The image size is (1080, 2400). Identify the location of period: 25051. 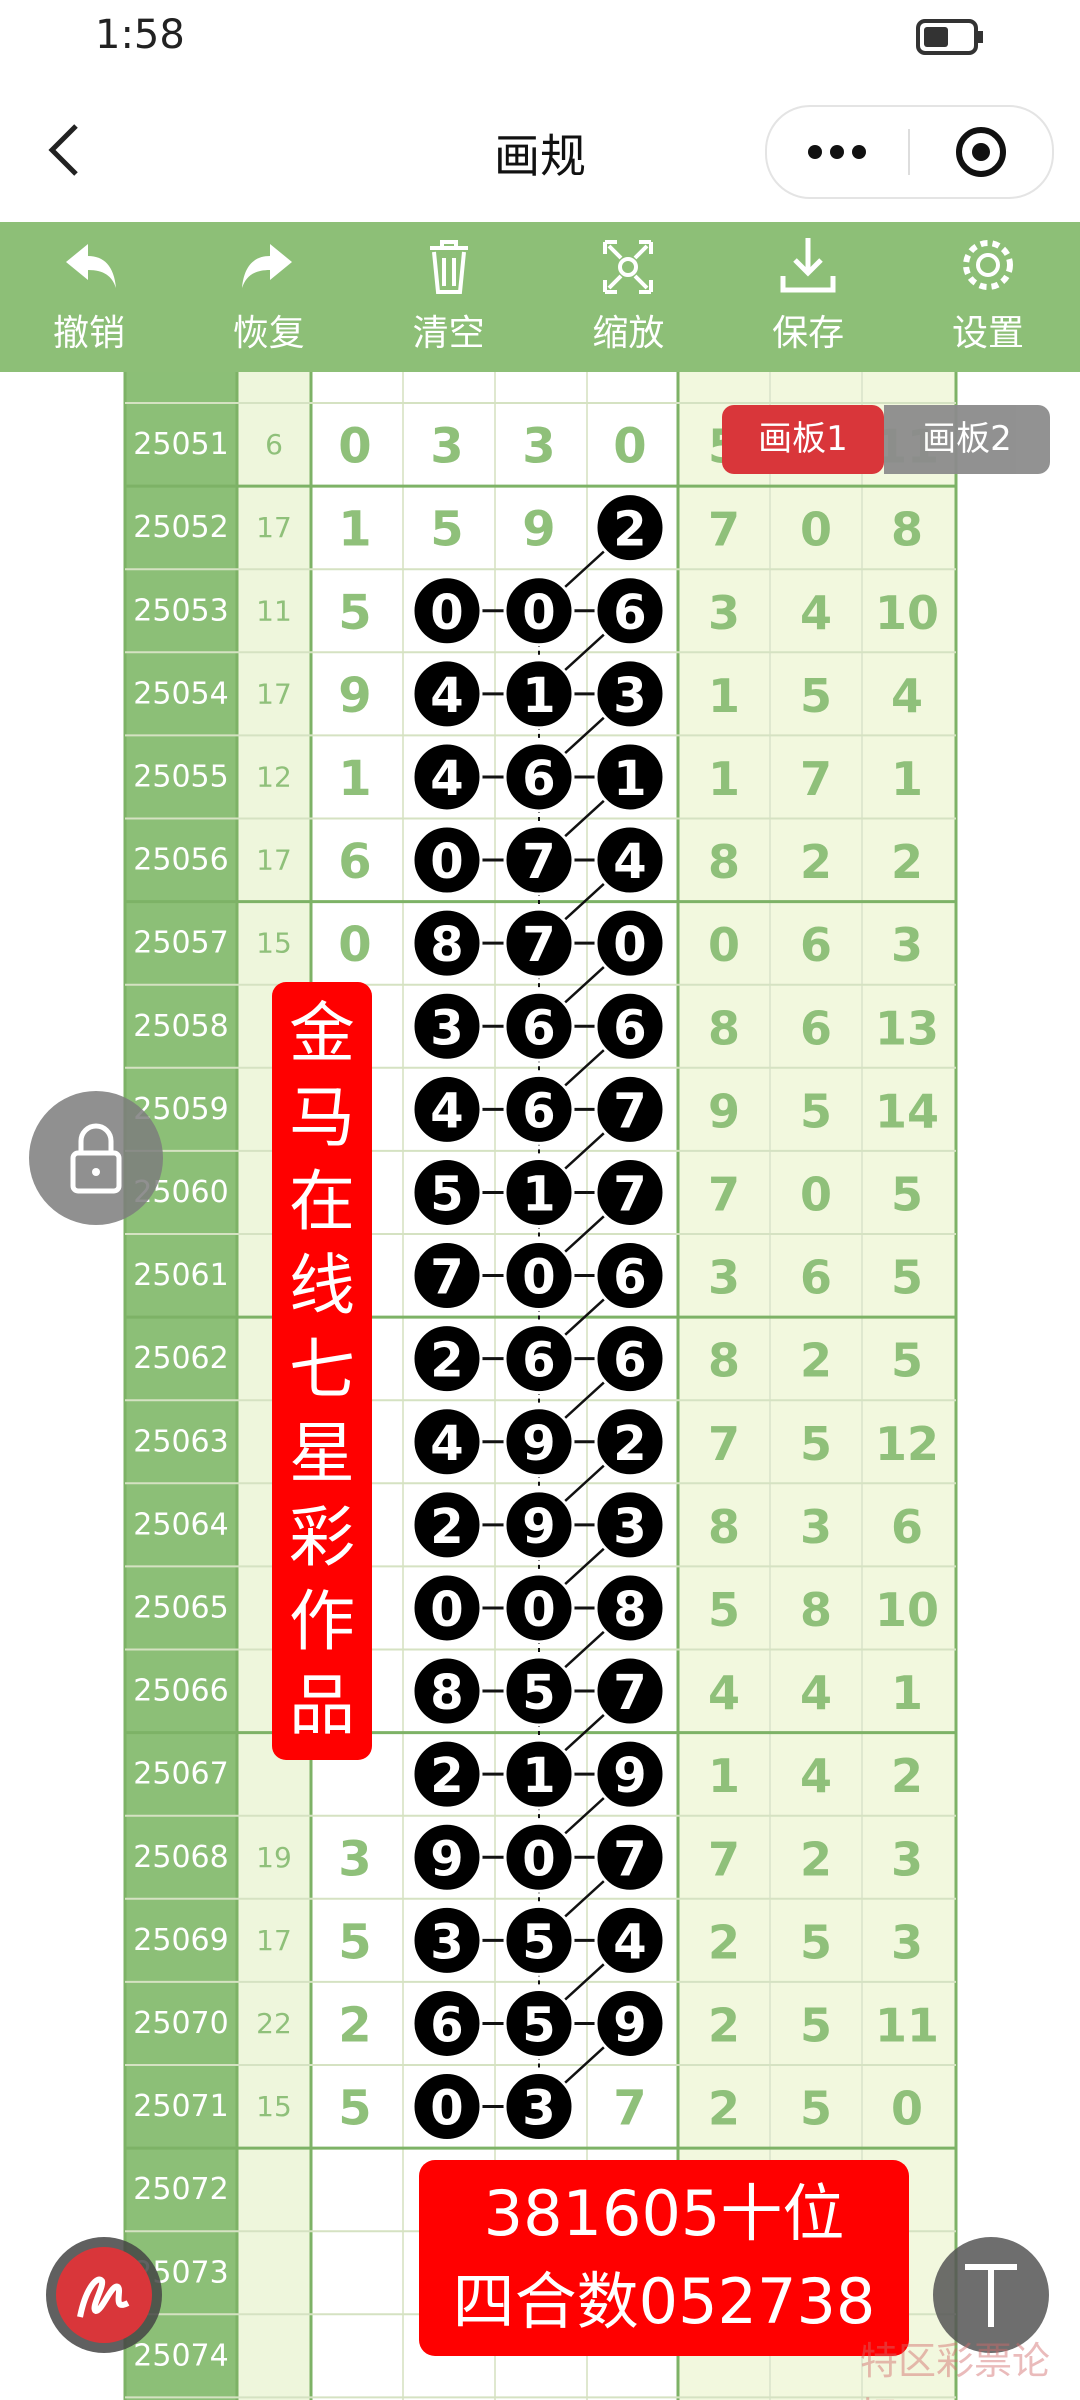
(180, 444).